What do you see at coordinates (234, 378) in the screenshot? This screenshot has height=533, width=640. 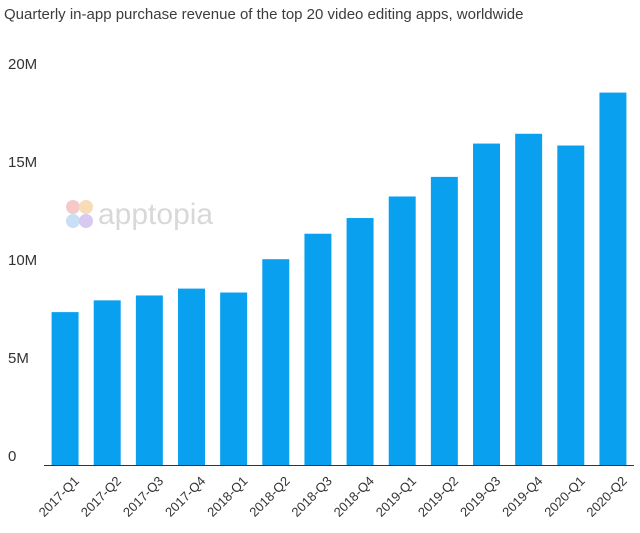 I see `bar-2018-Q1` at bounding box center [234, 378].